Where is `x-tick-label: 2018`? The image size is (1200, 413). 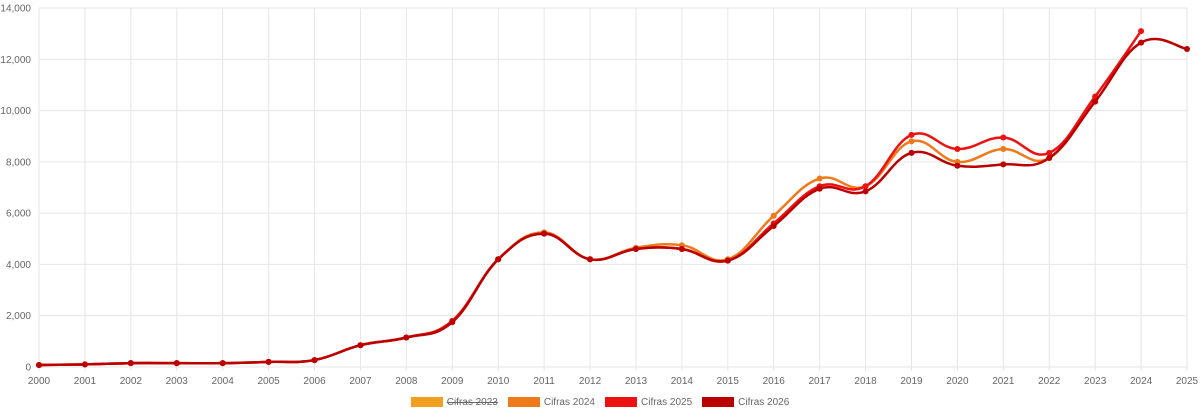
x-tick-label: 2018 is located at coordinates (865, 381).